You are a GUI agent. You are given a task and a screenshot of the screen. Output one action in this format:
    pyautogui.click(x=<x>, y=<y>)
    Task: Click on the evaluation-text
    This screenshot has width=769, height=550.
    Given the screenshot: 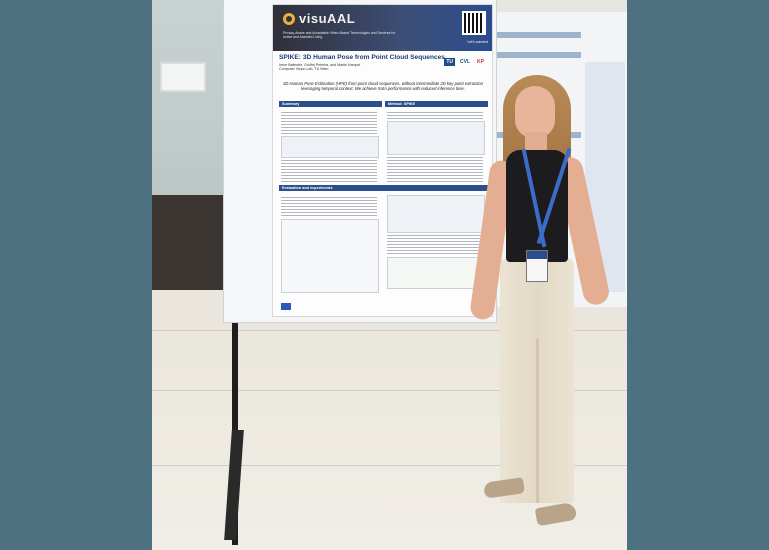 What is the action you would take?
    pyautogui.click(x=329, y=206)
    